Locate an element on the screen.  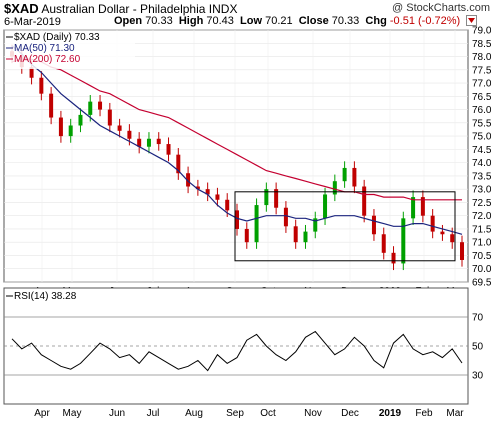
rsi-x-tick-label: Sep is located at coordinates (235, 413).